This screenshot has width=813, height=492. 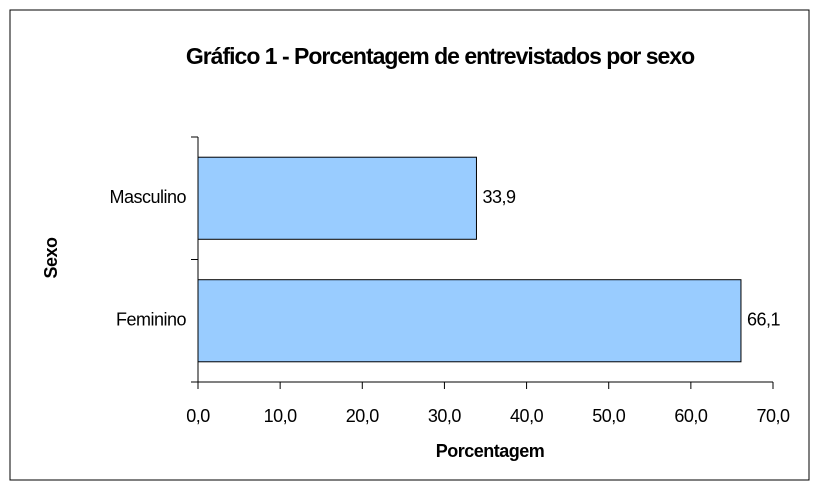 What do you see at coordinates (363, 416) in the screenshot?
I see `x-tick-label: 20,0` at bounding box center [363, 416].